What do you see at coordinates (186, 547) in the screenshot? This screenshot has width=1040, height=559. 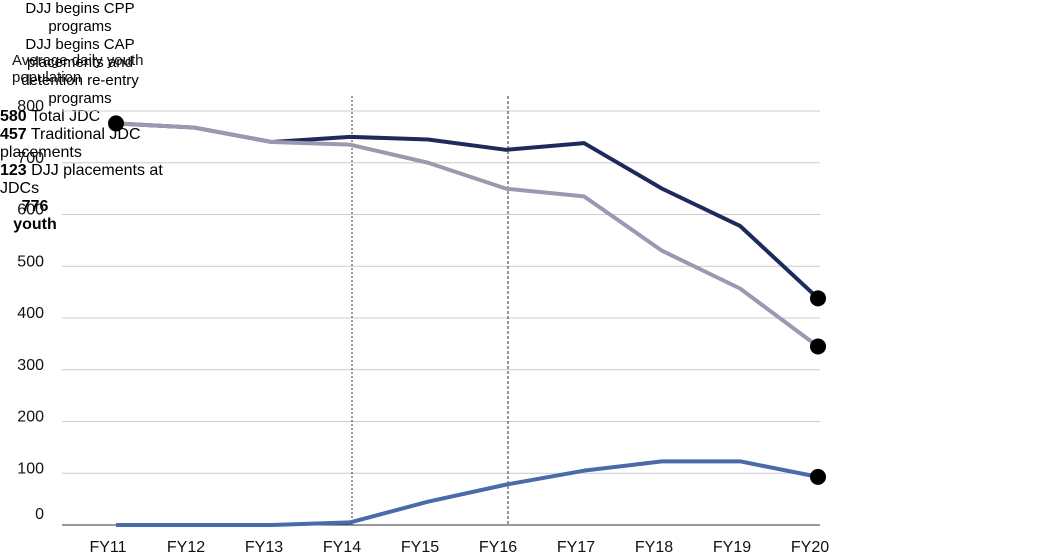 I see `x-tick-label: FY12` at bounding box center [186, 547].